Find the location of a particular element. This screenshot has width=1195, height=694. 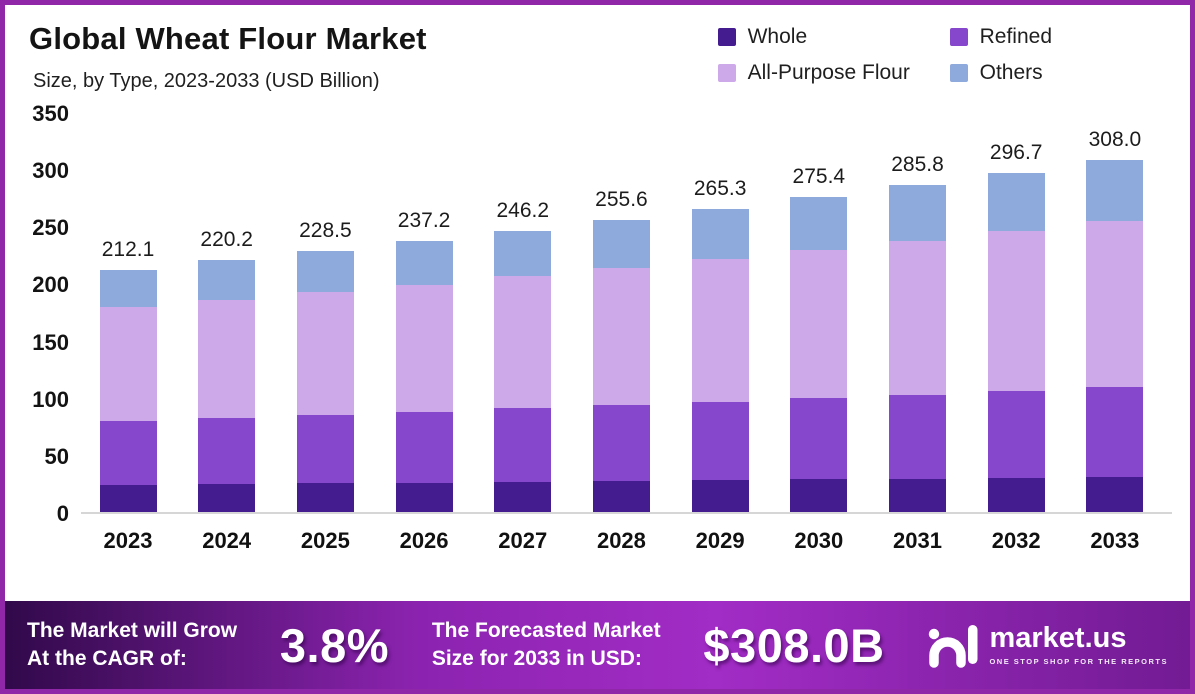

forecast-label-line1: The Forecasted Market is located at coordinates (546, 630).